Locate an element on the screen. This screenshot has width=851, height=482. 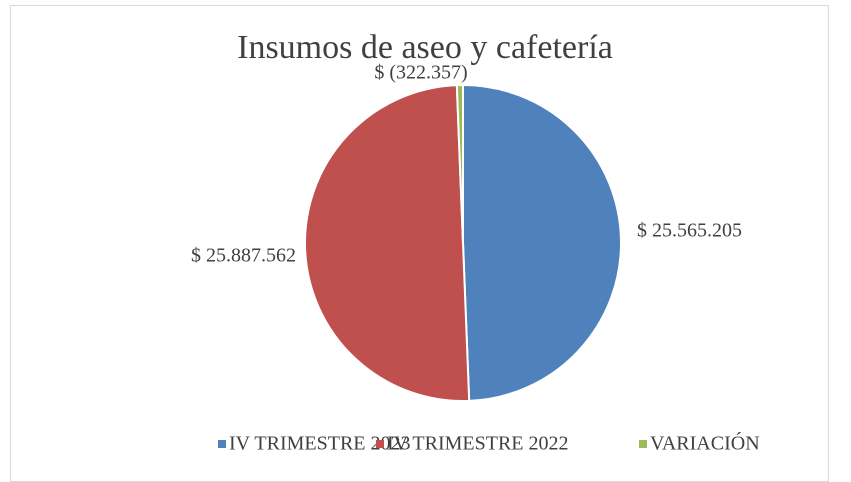
legend-label: VARIACIÓN is located at coordinates (705, 443).